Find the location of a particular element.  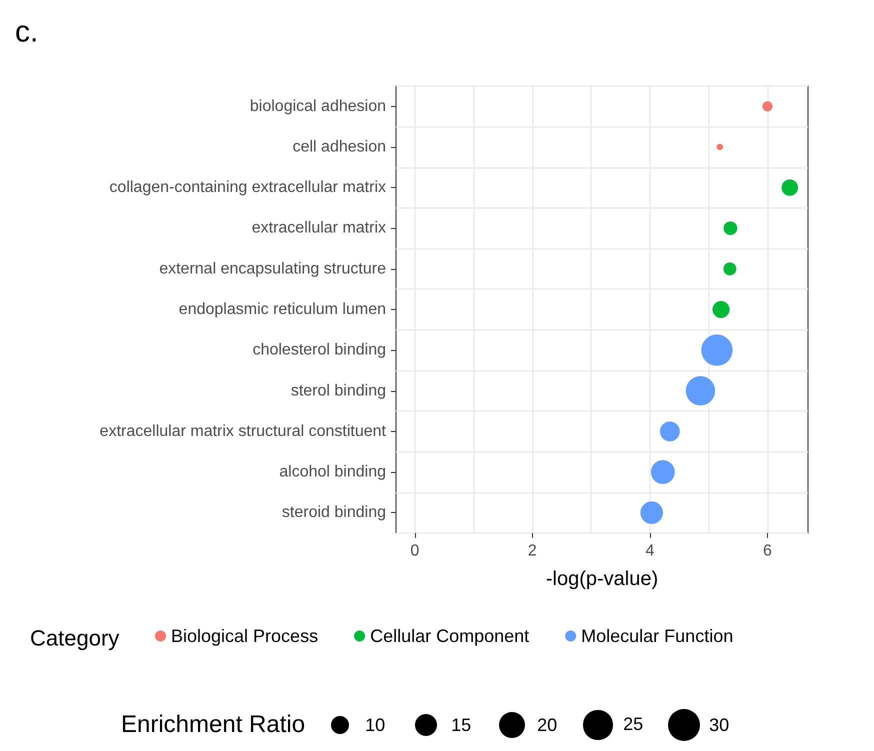

legend-label: 30 is located at coordinates (719, 725).